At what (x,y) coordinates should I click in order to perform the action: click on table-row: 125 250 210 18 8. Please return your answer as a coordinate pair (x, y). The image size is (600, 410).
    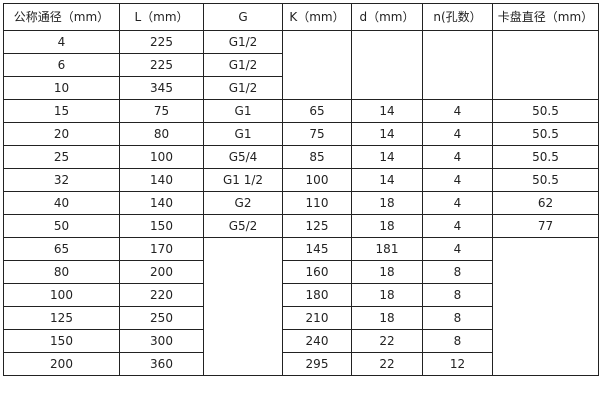
    Looking at the image, I should click on (301, 318).